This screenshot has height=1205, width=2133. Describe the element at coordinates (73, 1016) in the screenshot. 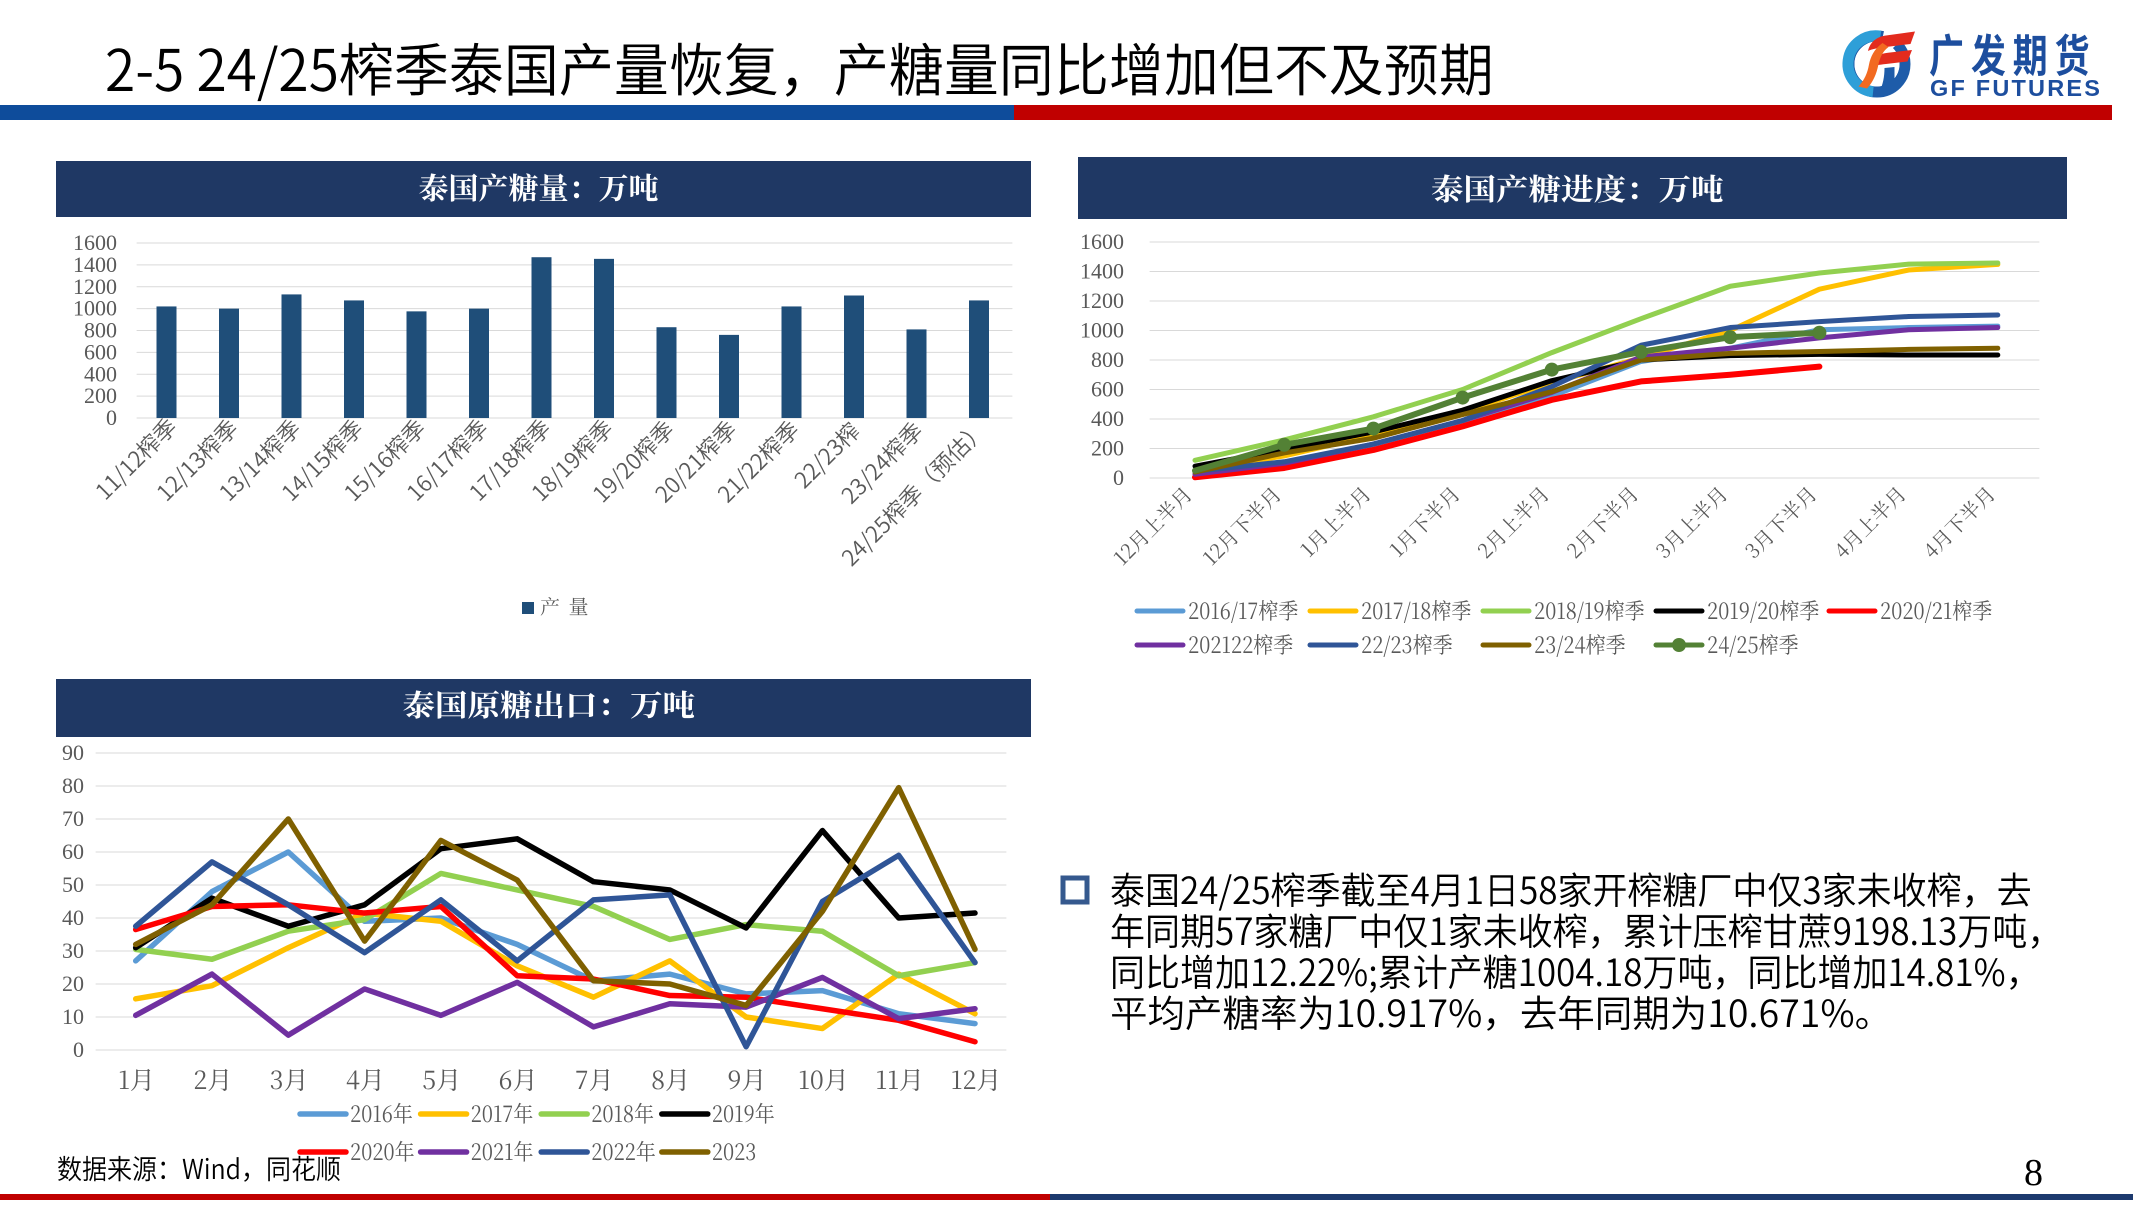

I see `svg-text: 10` at that location.